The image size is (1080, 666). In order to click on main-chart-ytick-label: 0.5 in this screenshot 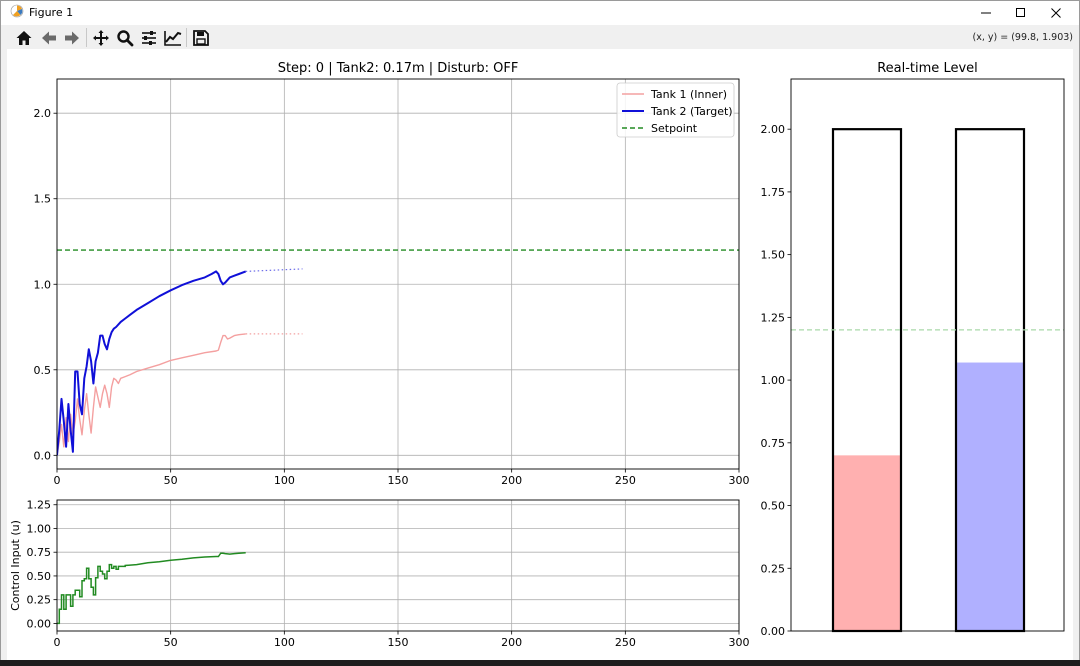, I will do `click(43, 370)`.